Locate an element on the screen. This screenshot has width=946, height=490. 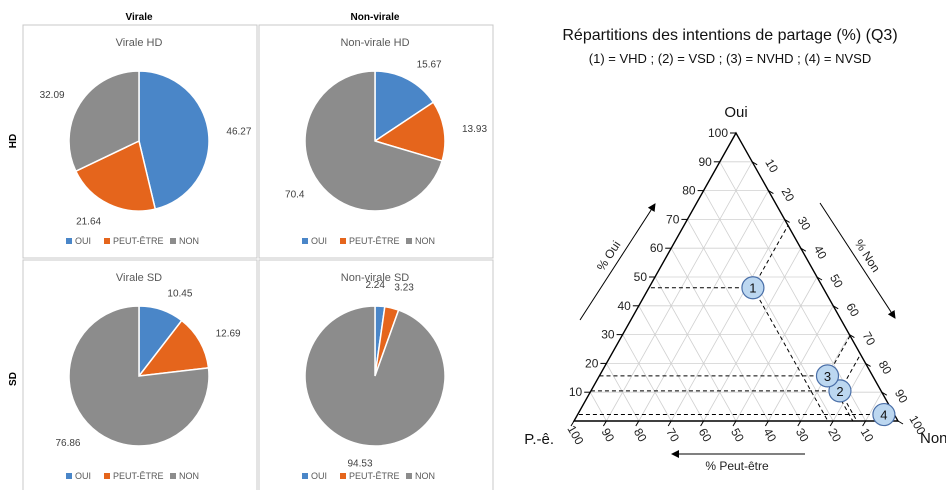
pie-panel: Virale HD 46.27 21.64 32.09 OUI PEUT-ÊTRE NON is located at coordinates (140, 141).